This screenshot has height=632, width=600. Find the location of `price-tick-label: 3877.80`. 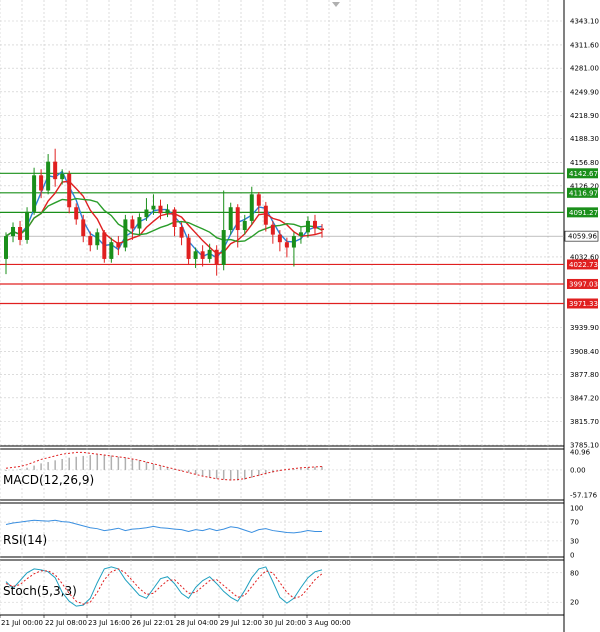

price-tick-label: 3877.80 is located at coordinates (584, 375).